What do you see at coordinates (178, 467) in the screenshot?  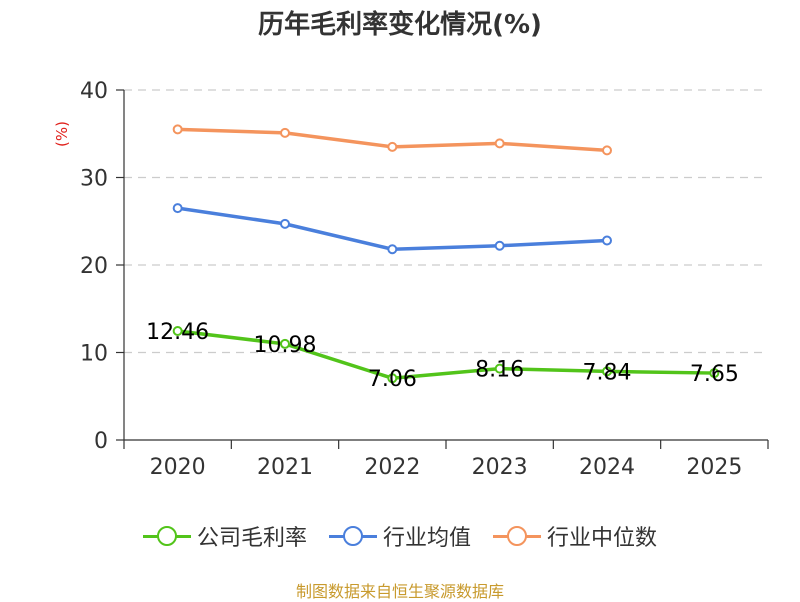 I see `x-tick-label: 2020` at bounding box center [178, 467].